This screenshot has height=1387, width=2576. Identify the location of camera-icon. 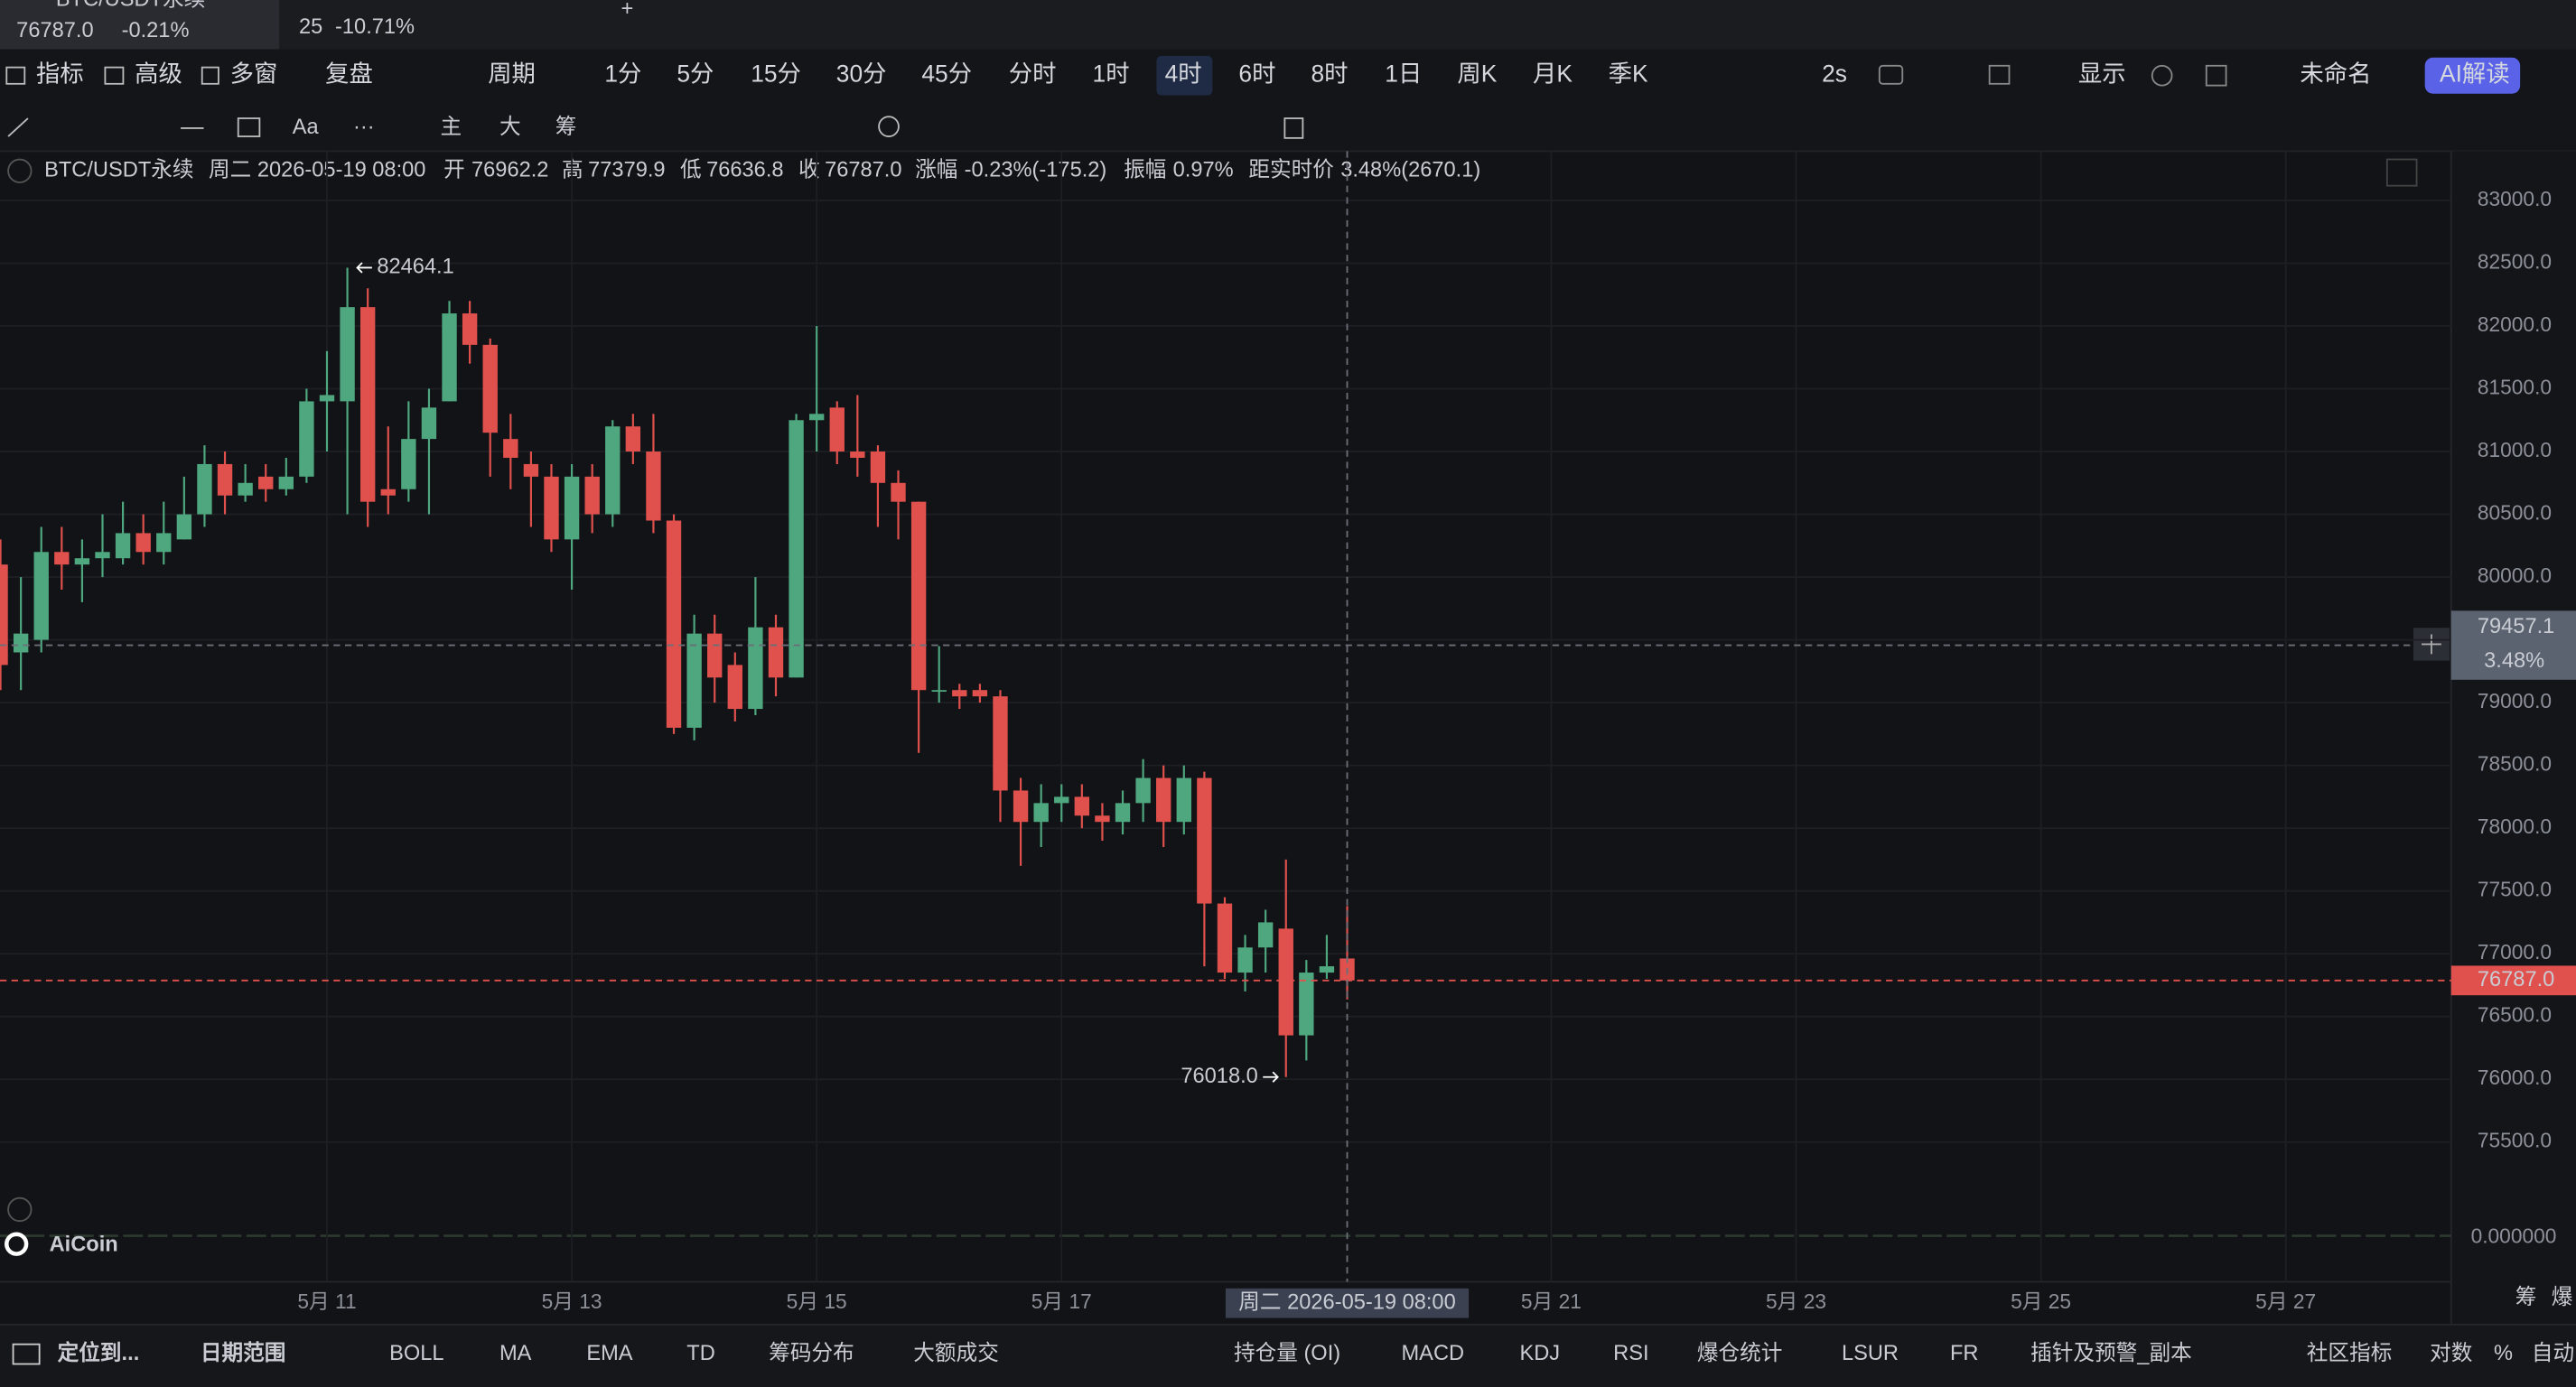
(1891, 74).